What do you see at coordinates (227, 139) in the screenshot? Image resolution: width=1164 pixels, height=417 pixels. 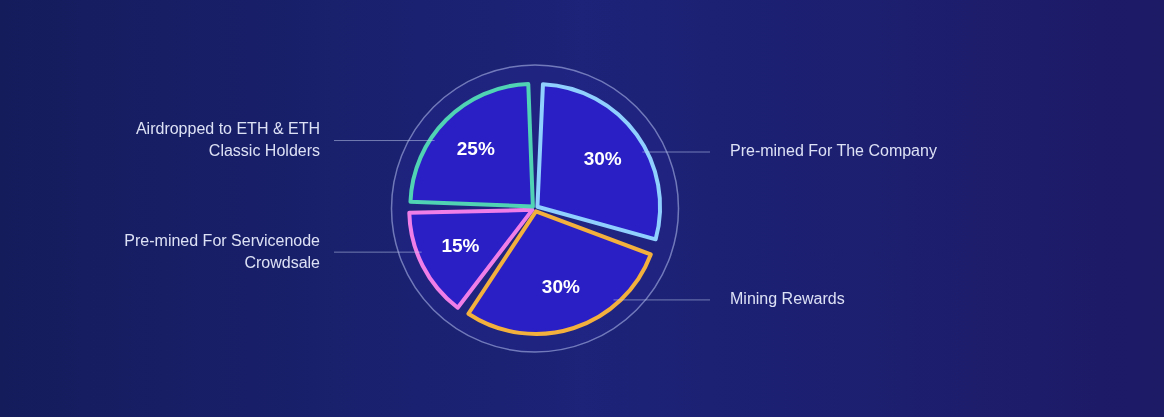 I see `slice-label: Airdropped to ETH & ETH Classic Holders` at bounding box center [227, 139].